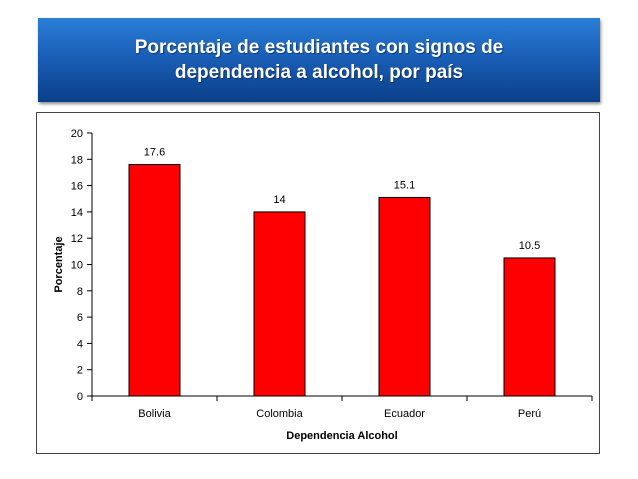 The width and height of the screenshot is (638, 479). Describe the element at coordinates (77, 266) in the screenshot. I see `y-tick-label: 10` at that location.